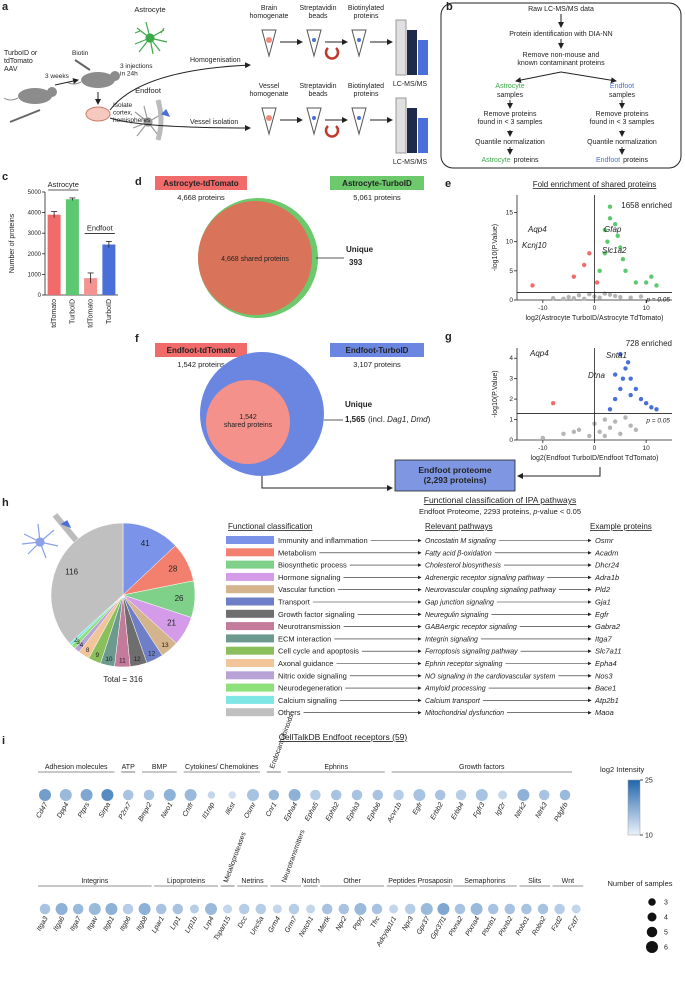 This screenshot has height=984, width=685. I want to click on x-tick-label: 0, so click(595, 448).